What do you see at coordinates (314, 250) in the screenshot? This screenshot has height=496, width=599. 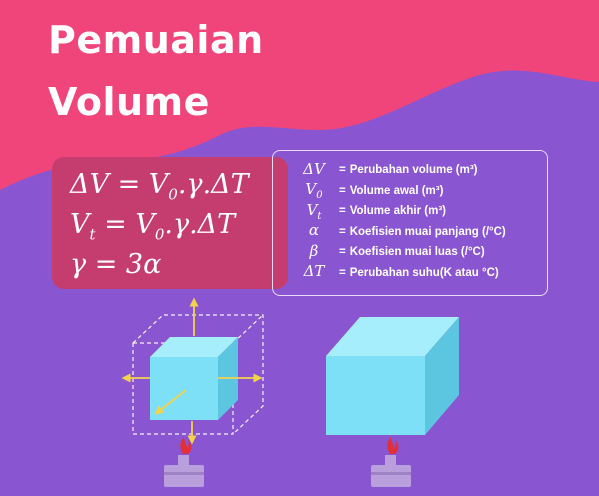 I see `legend-symbol: β` at bounding box center [314, 250].